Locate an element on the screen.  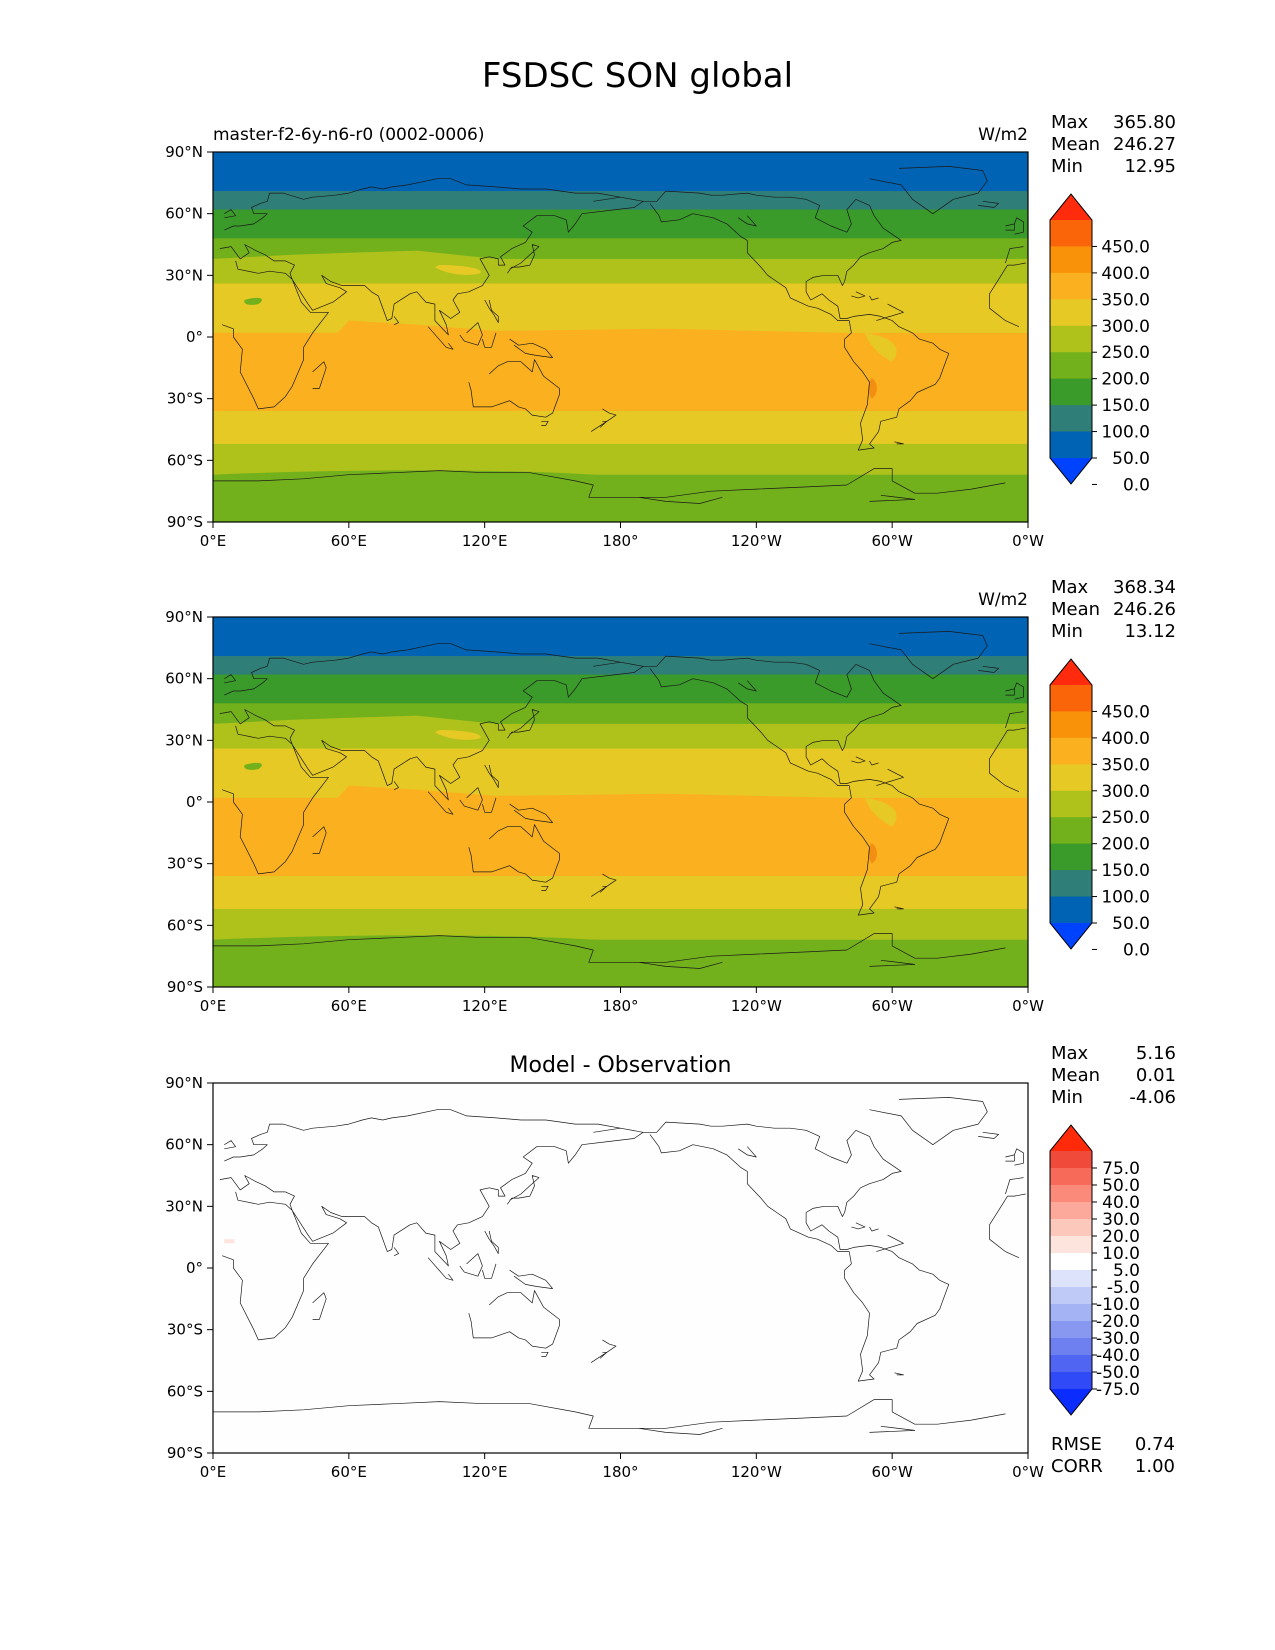
stat-label-rmse: RMSE is located at coordinates (1076, 1444).